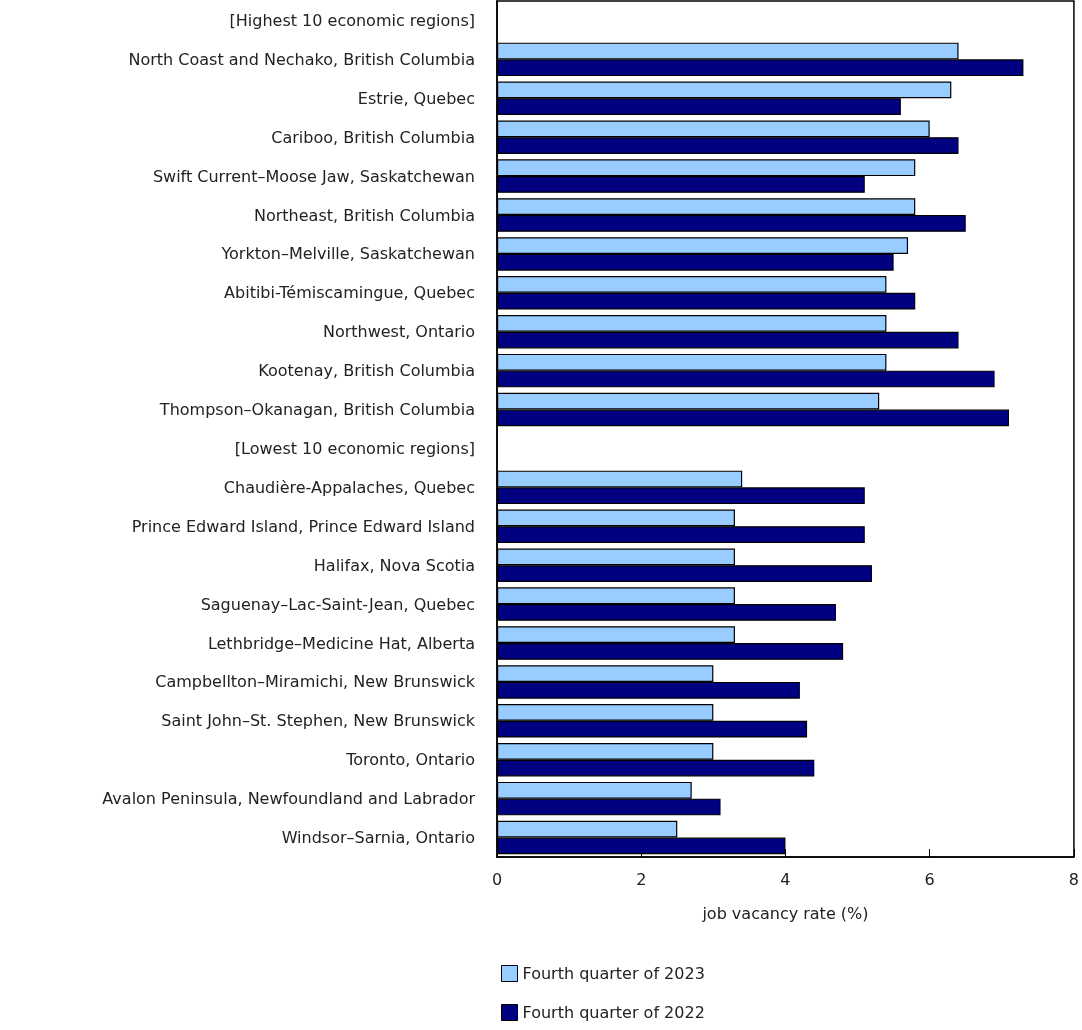  I want to click on x-tick-label: 4, so click(785, 879).